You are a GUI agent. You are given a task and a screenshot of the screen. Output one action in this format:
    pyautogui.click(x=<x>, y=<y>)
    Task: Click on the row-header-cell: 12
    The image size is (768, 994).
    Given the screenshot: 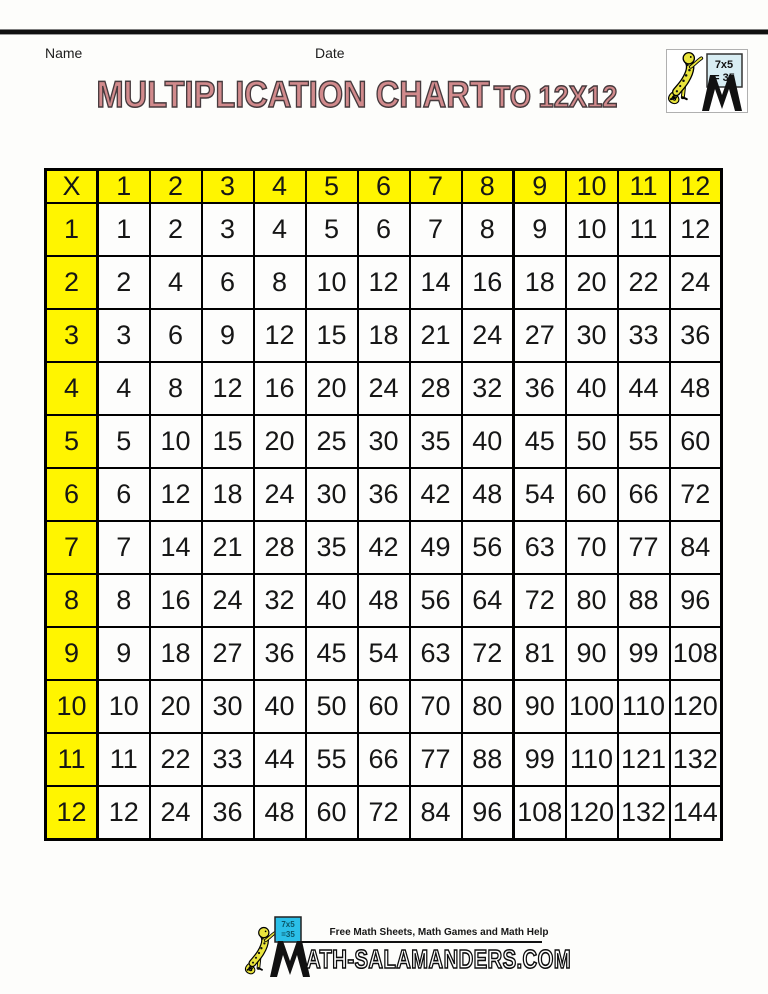 What is the action you would take?
    pyautogui.click(x=71, y=812)
    